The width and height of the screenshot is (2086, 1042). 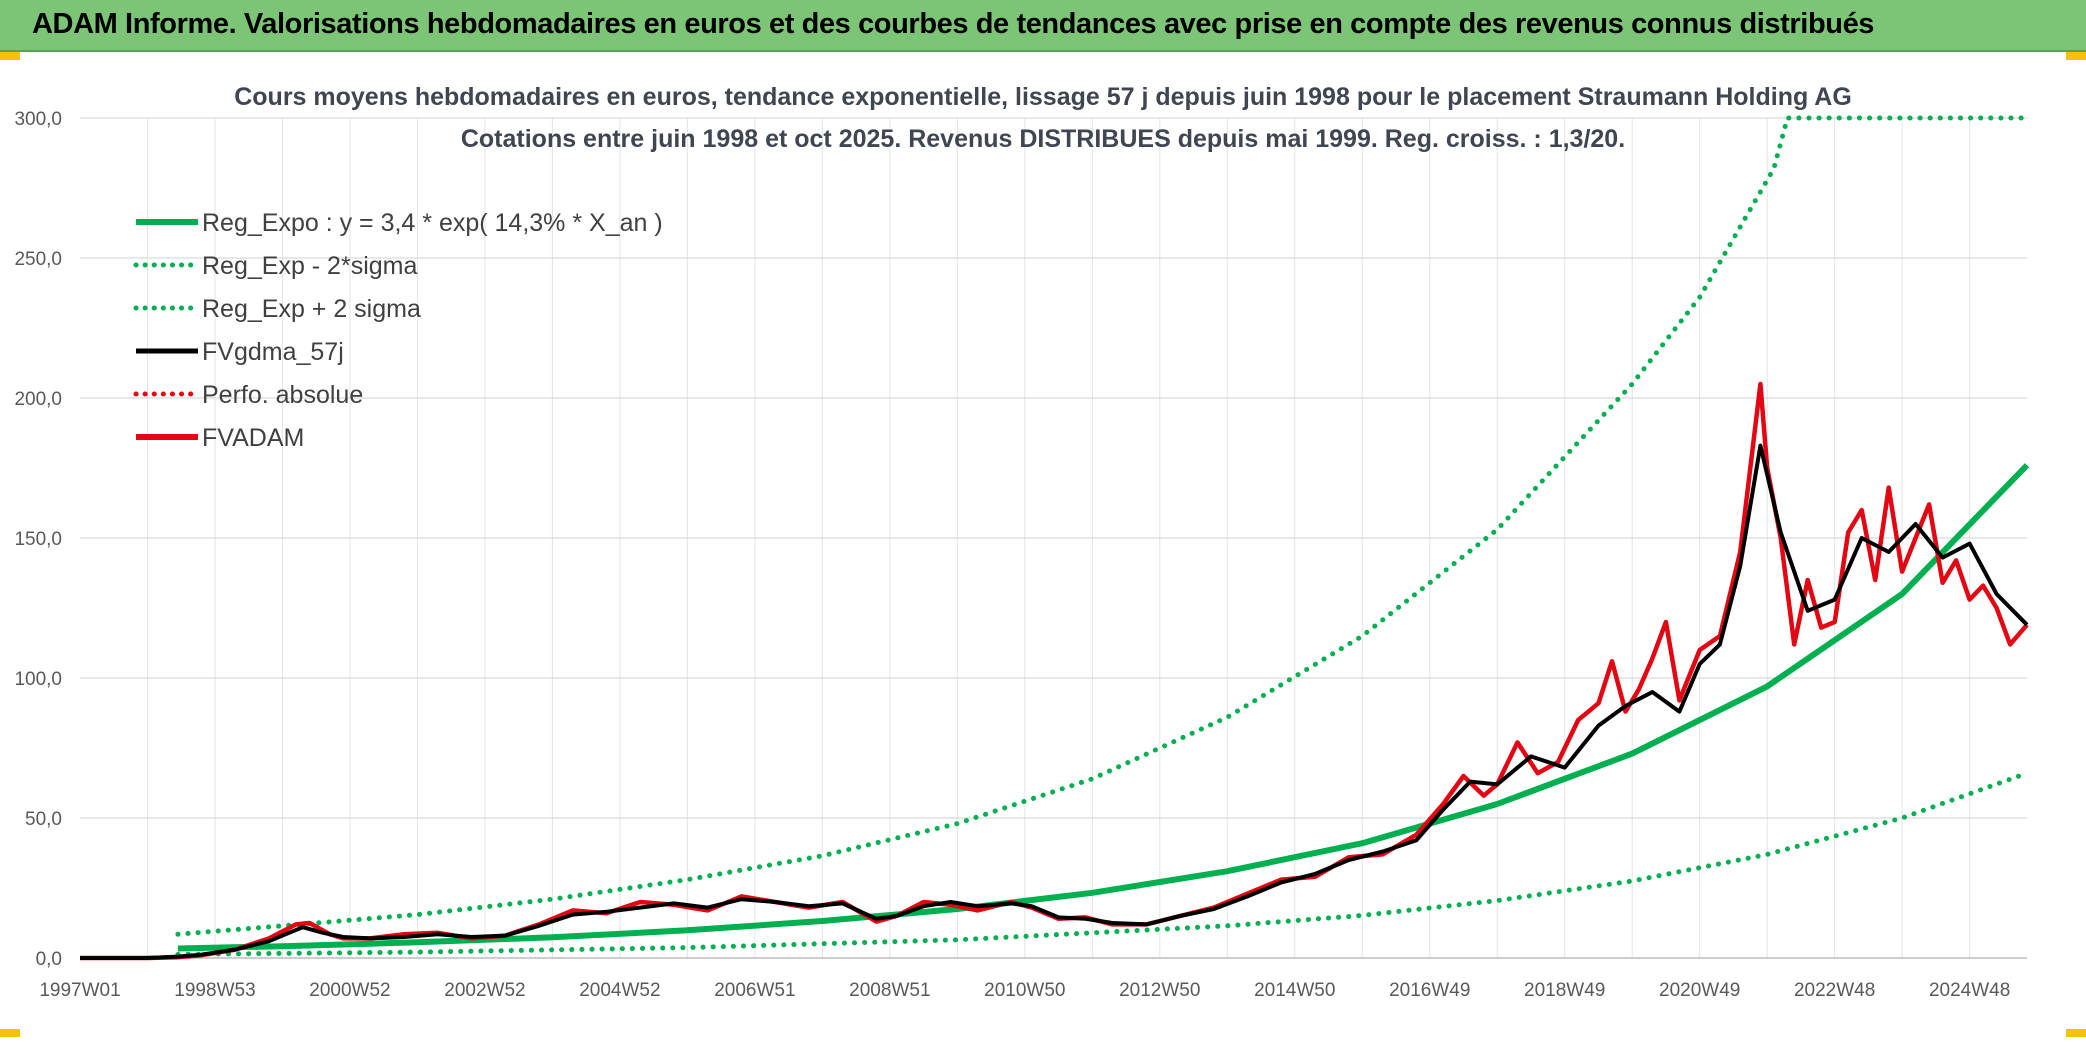 I want to click on legend-label: Reg_Exp + 2 sigma, so click(x=311, y=309).